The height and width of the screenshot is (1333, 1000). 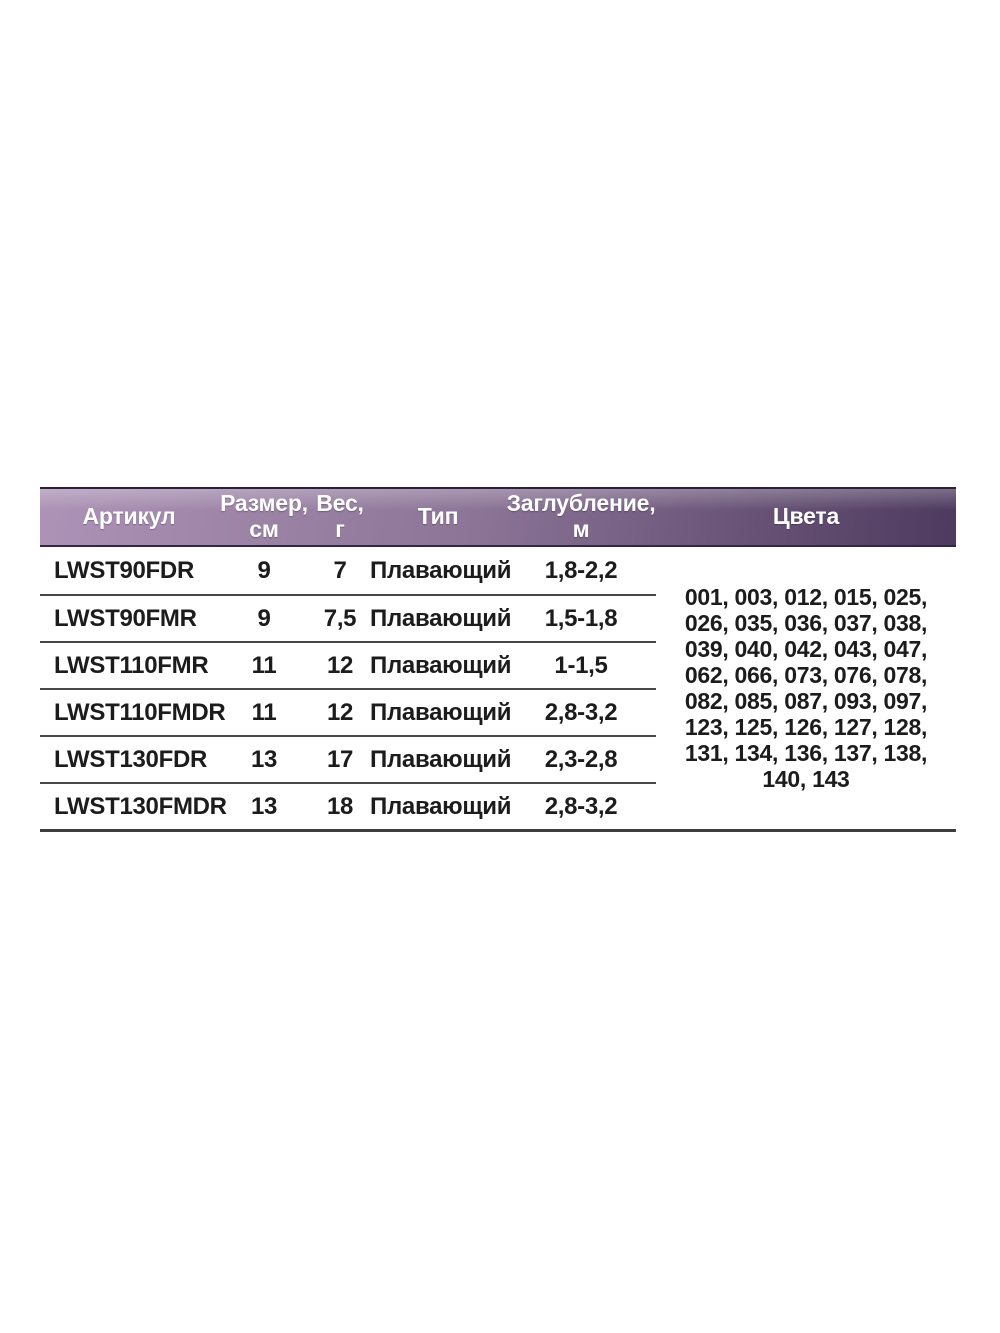 I want to click on cell-article: LWST110FMR, so click(x=131, y=665).